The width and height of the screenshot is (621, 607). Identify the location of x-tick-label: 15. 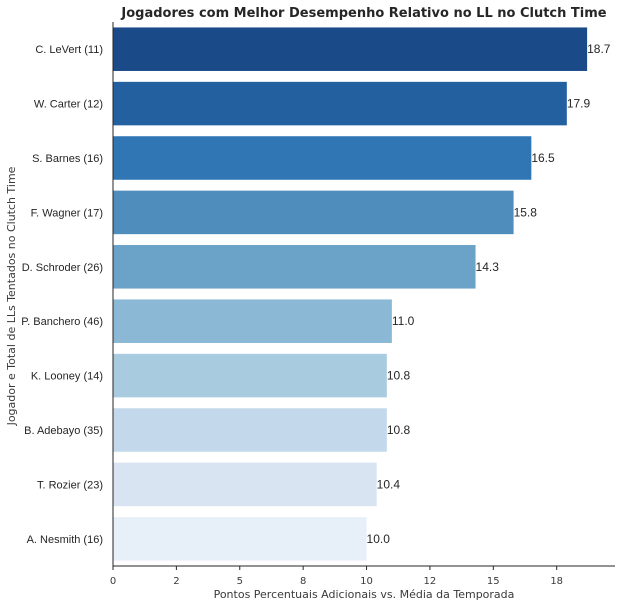
(493, 581).